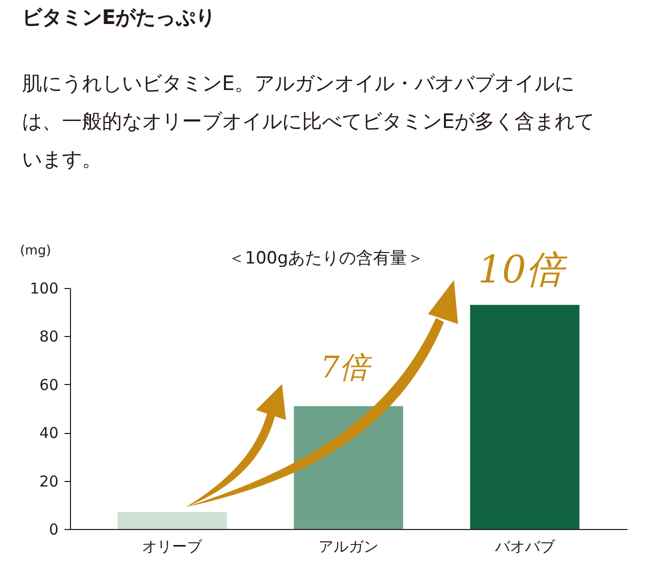 This screenshot has height=561, width=650. What do you see at coordinates (53, 529) in the screenshot?
I see `y-tick-label: 0` at bounding box center [53, 529].